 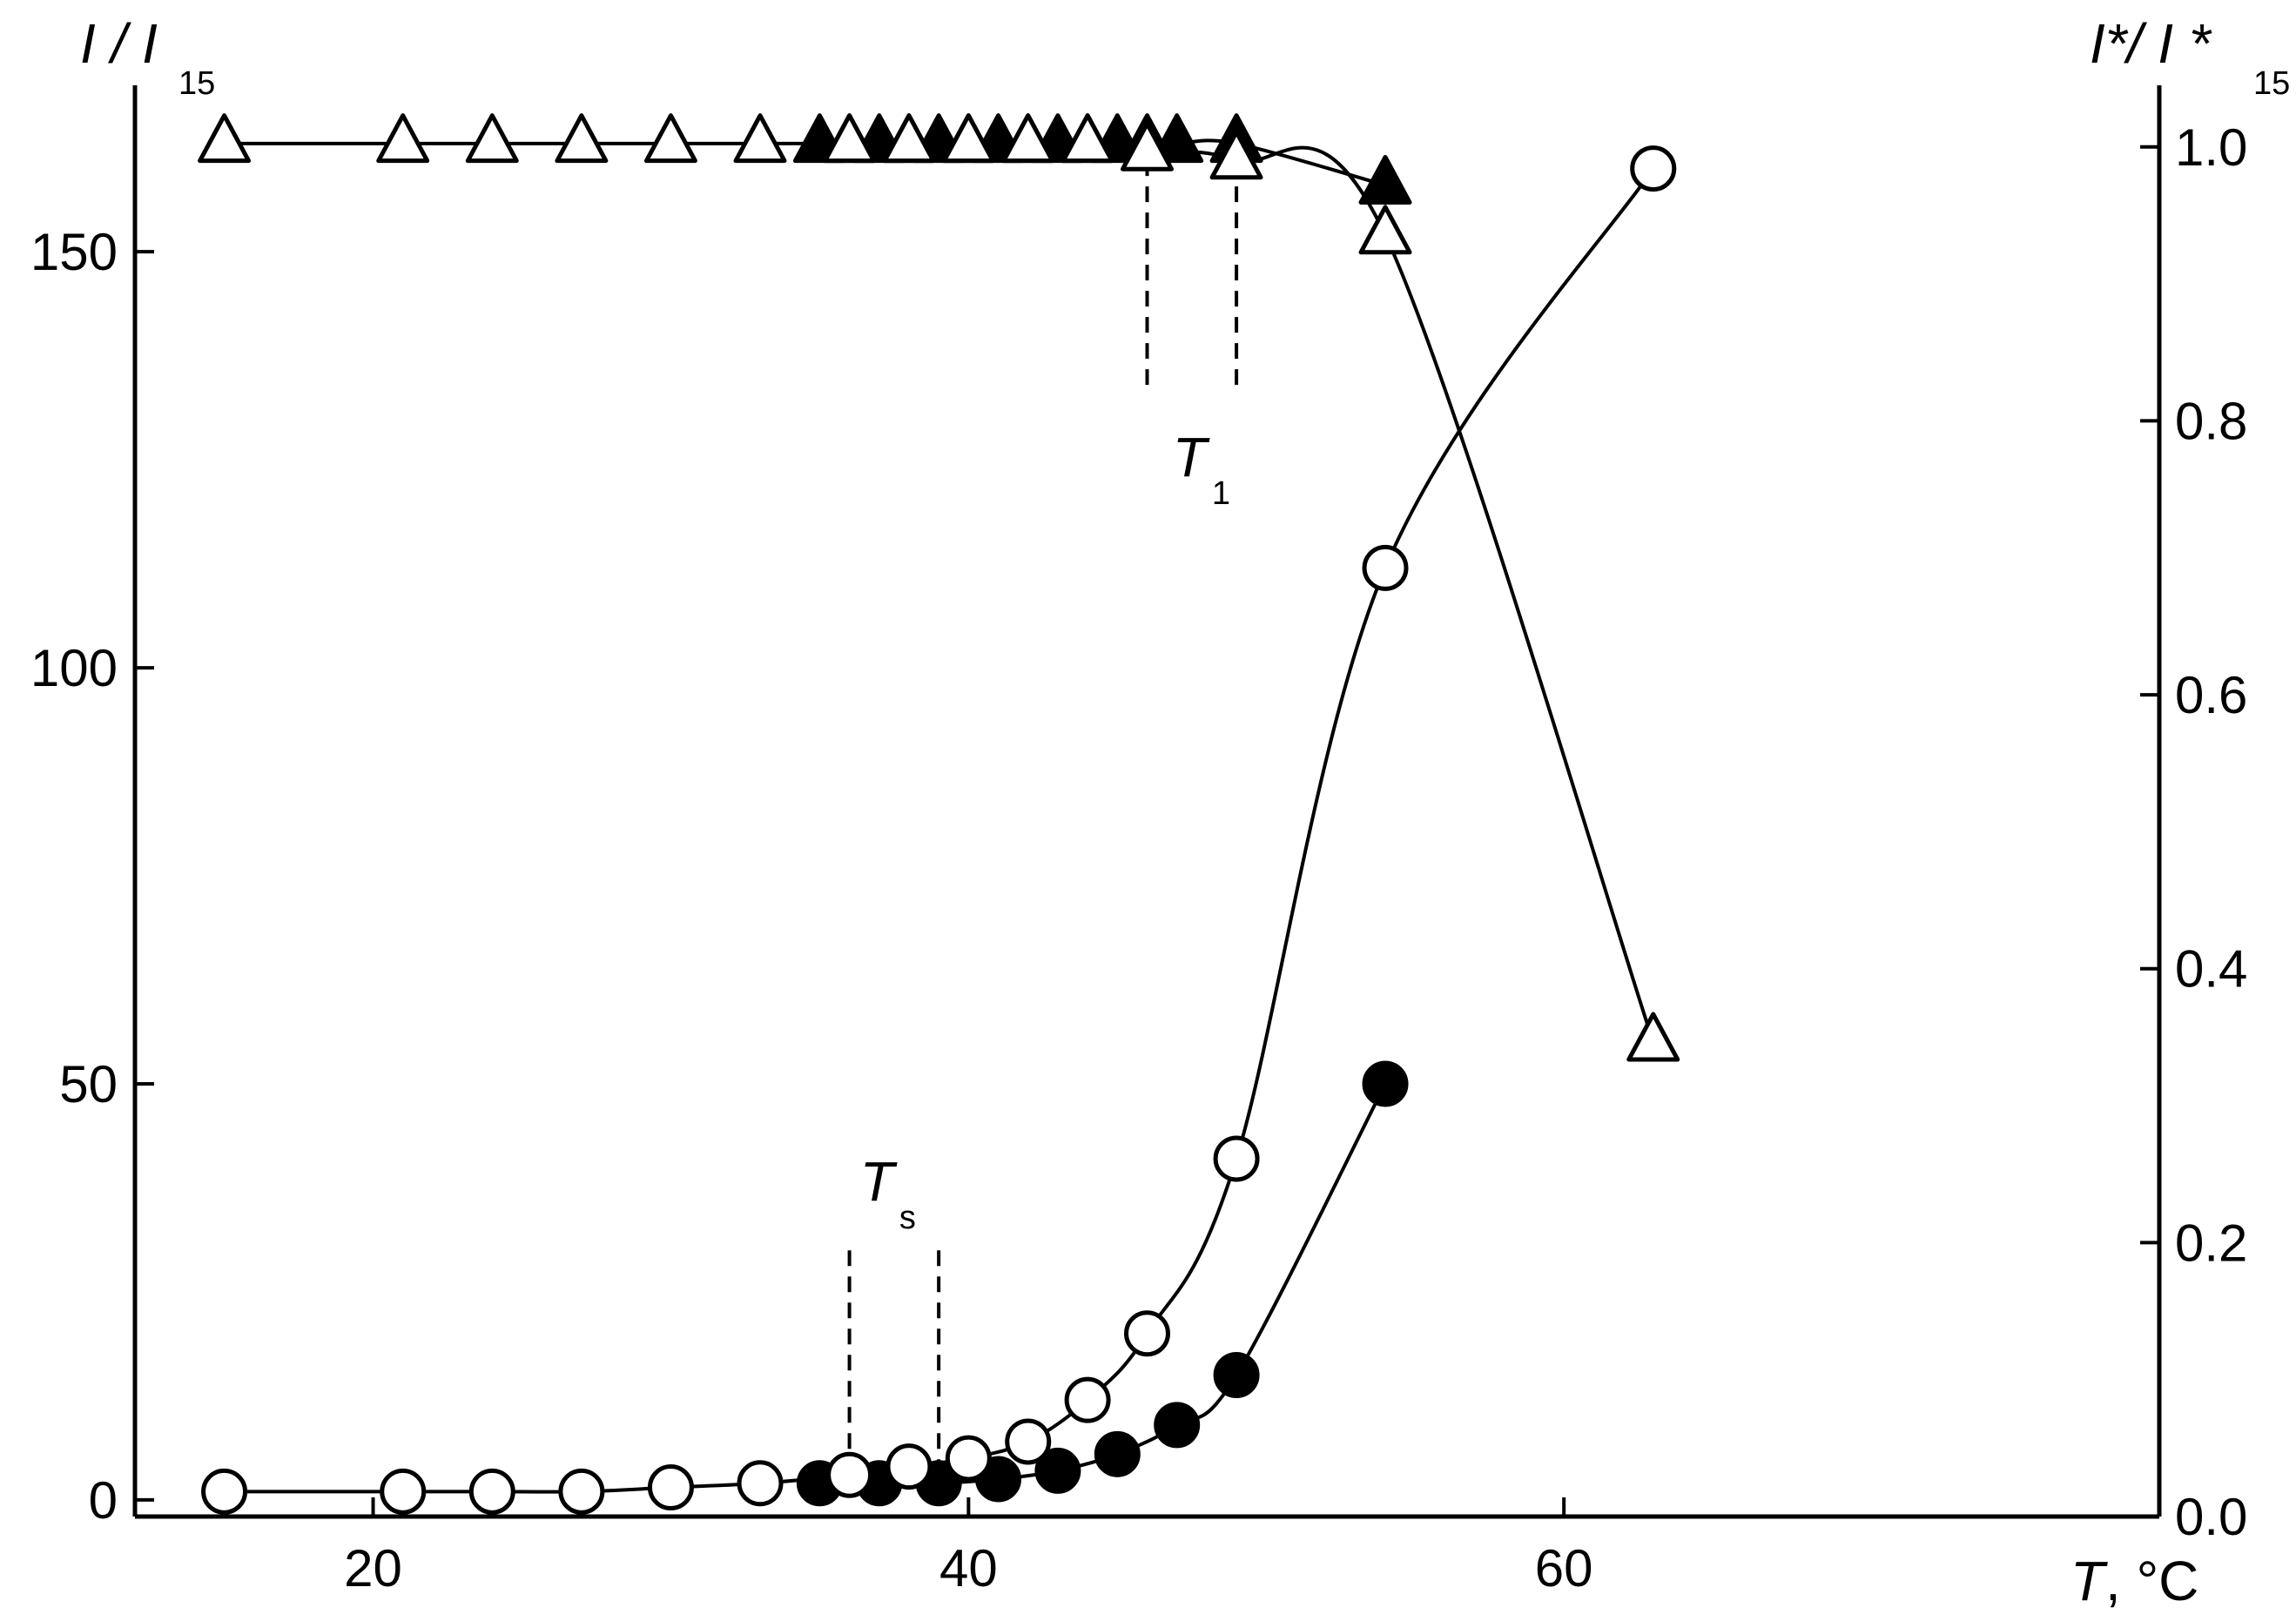 I want to click on y-left-tick-label: 50, so click(x=88, y=1084).